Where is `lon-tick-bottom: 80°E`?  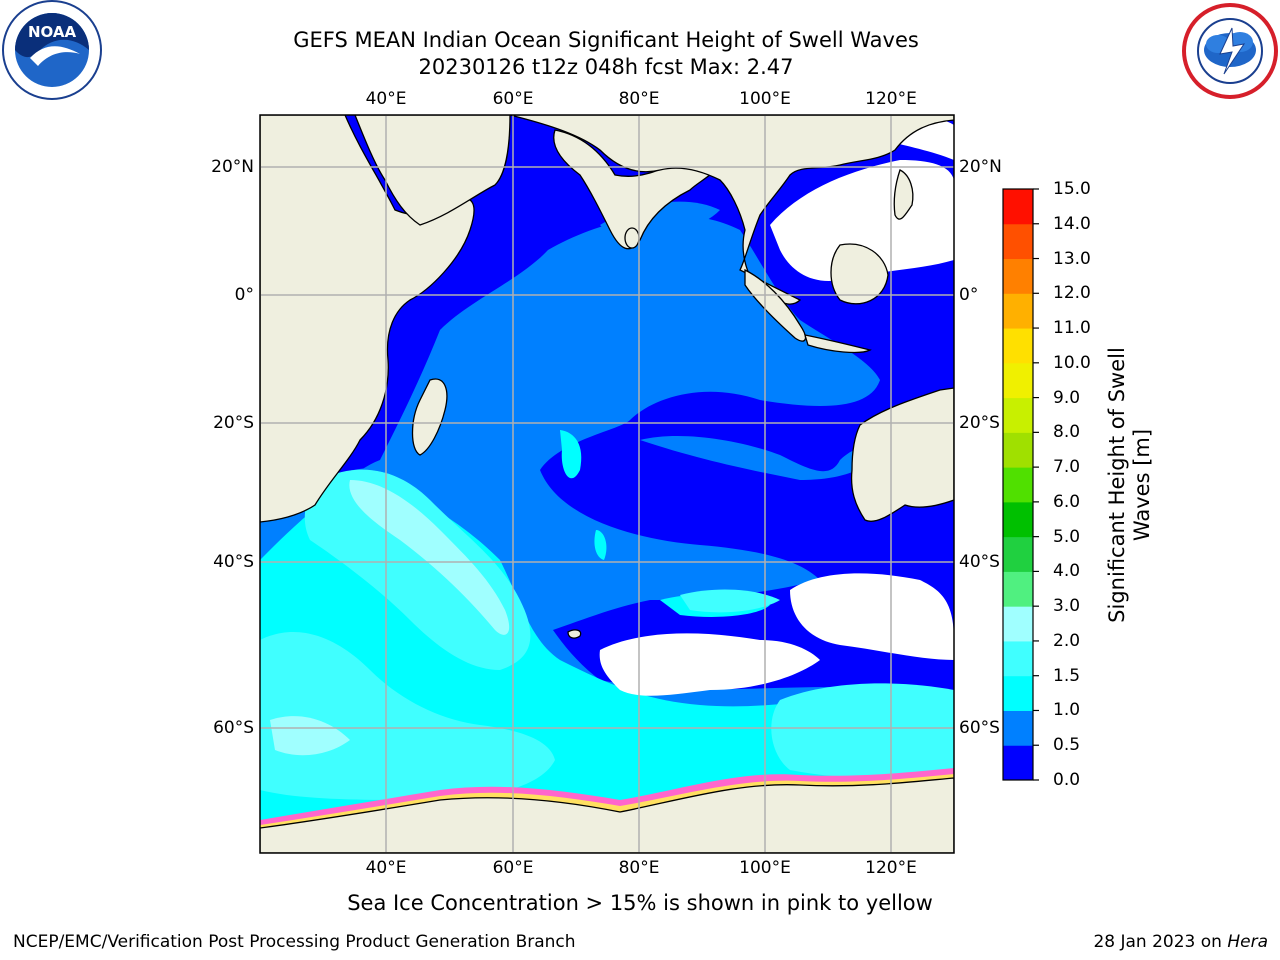 lon-tick-bottom: 80°E is located at coordinates (639, 868).